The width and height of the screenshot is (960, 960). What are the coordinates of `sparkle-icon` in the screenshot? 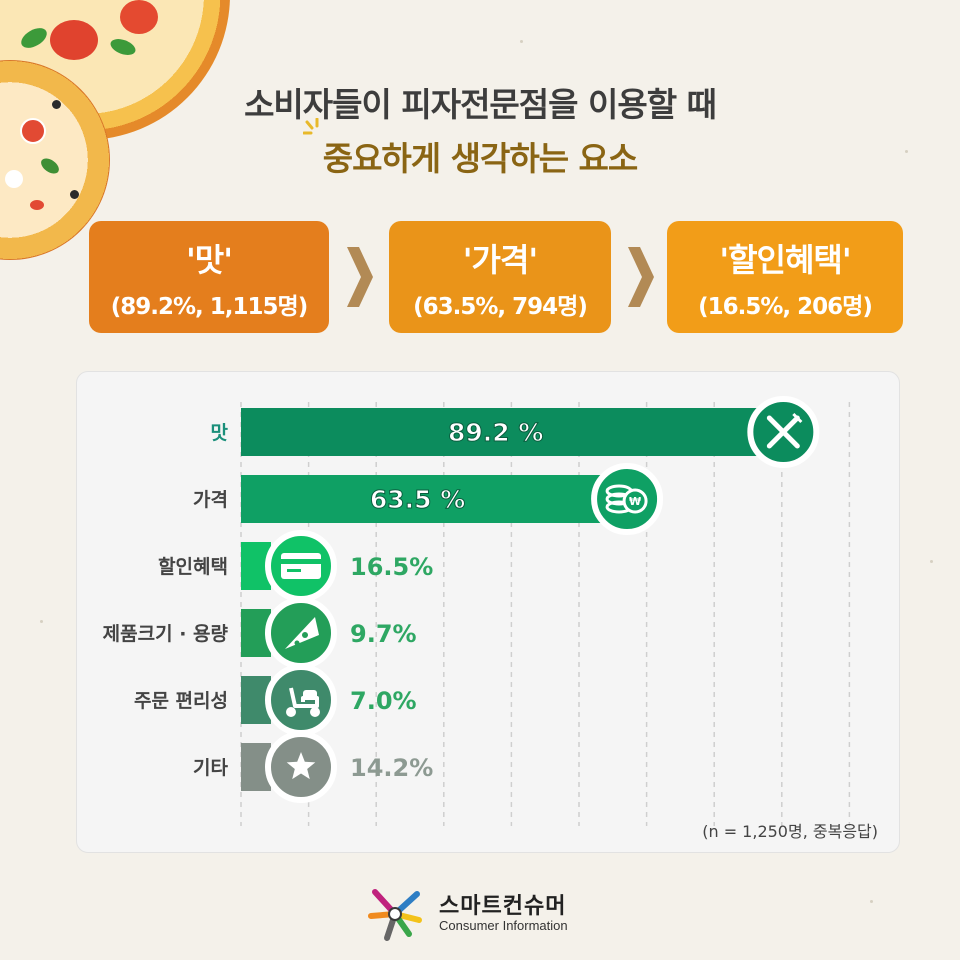 It's located at (311, 126).